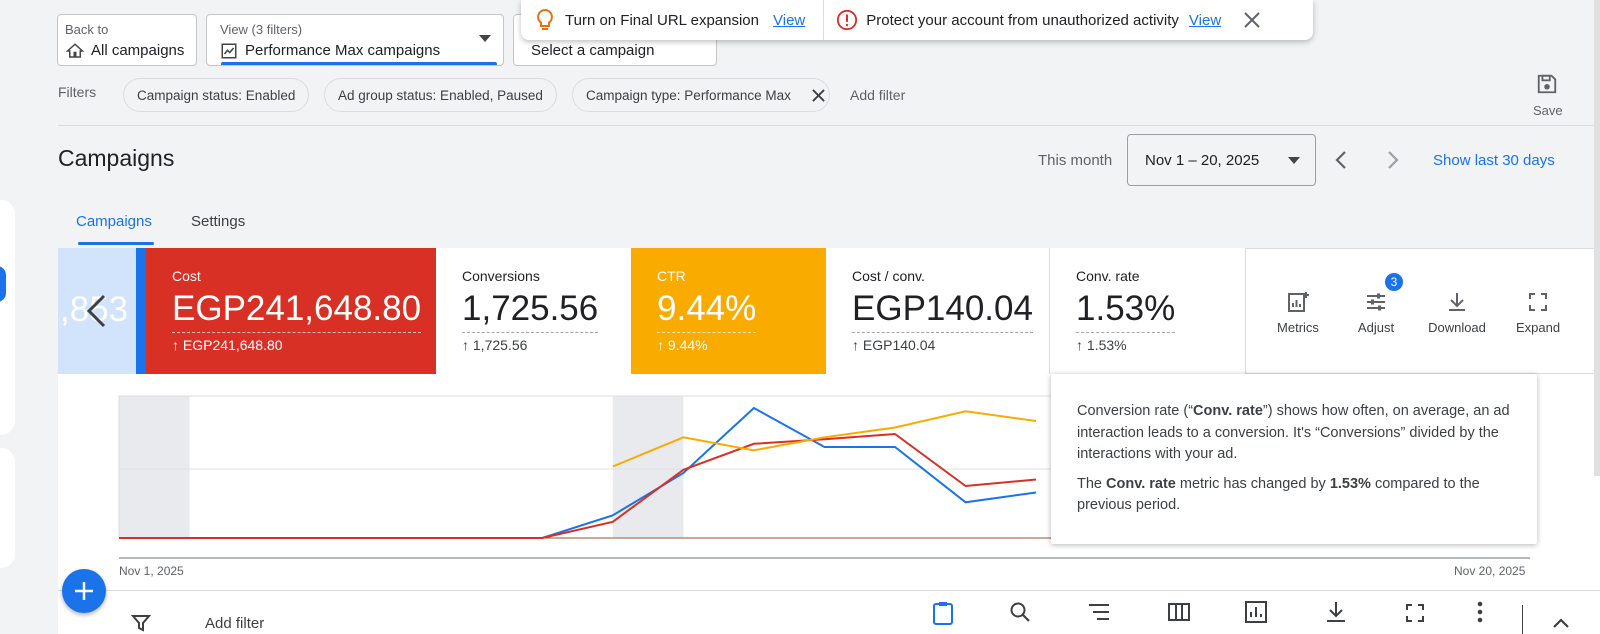 This screenshot has height=634, width=1600. I want to click on date-range-value: Nov 1 – 20, 2025, so click(1202, 160).